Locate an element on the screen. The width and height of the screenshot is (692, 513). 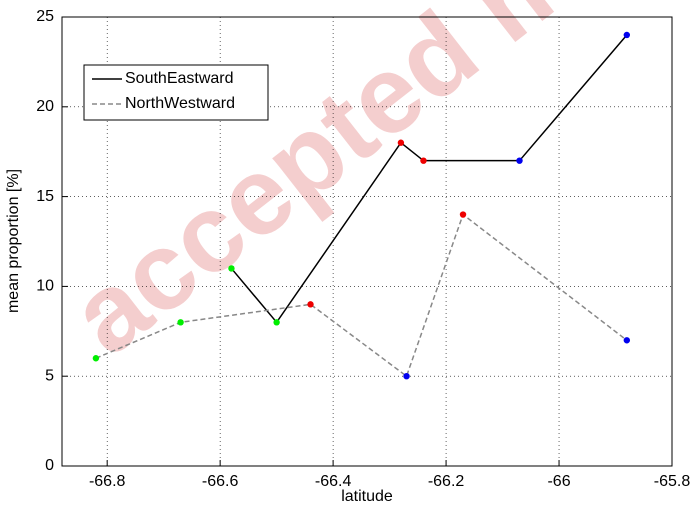
x-tick-label: -66.6 is located at coordinates (220, 481).